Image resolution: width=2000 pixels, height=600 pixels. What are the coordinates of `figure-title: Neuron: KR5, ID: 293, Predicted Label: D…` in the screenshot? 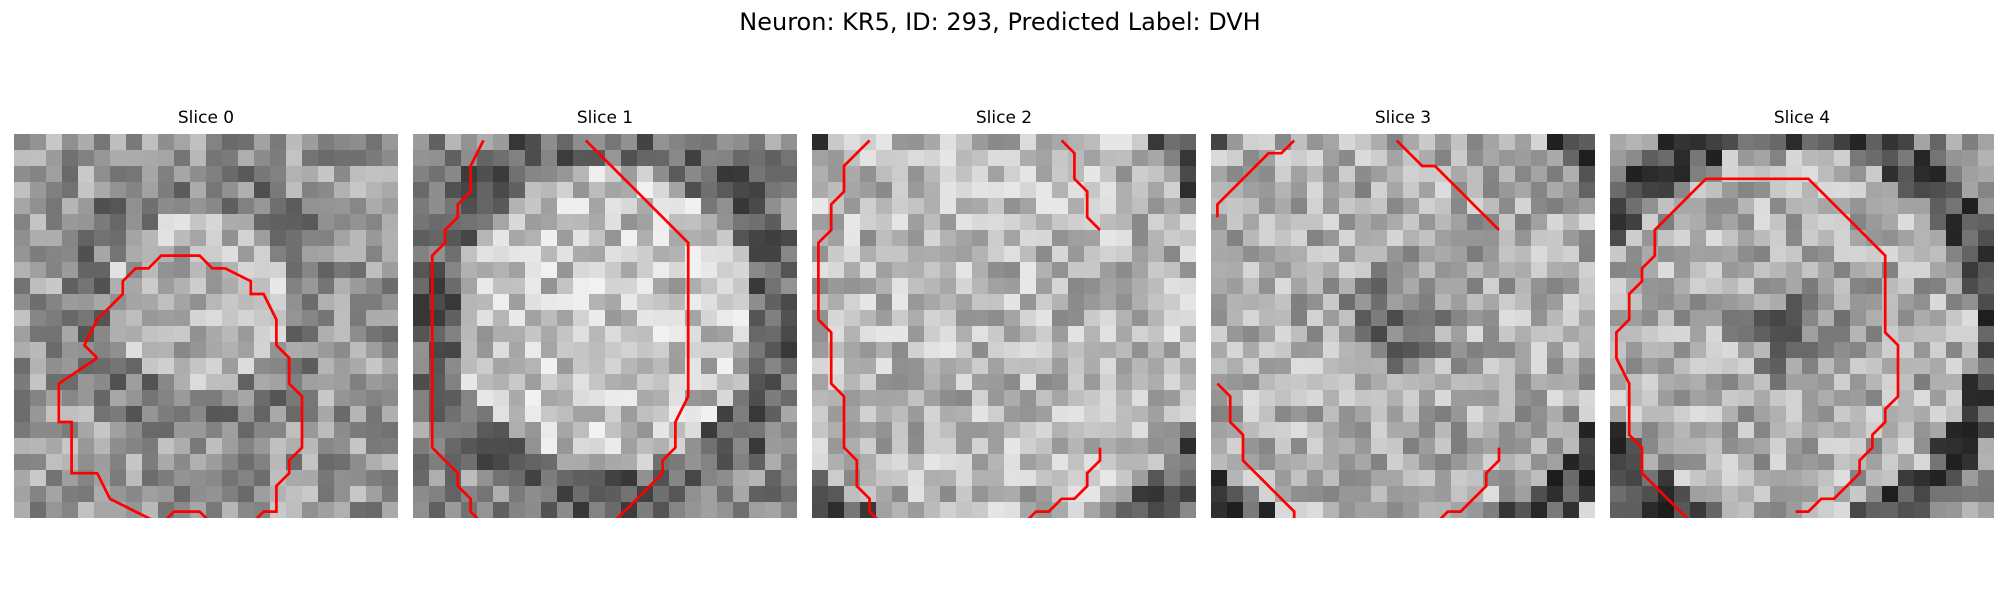 It's located at (1000, 22).